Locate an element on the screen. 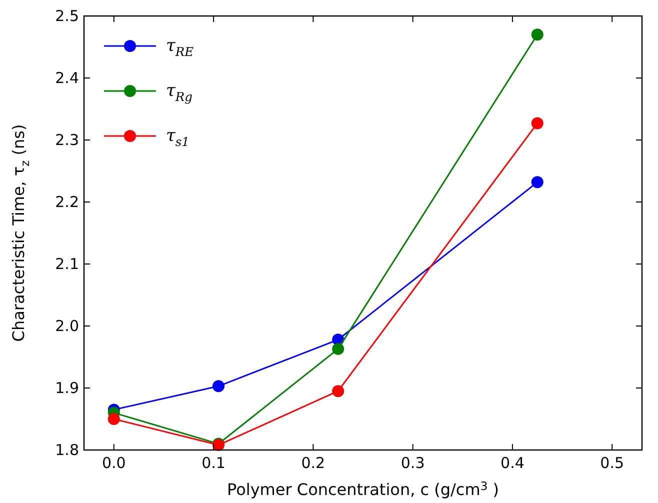 This screenshot has height=503, width=658. y-tick-label: 2.5 is located at coordinates (67, 16).